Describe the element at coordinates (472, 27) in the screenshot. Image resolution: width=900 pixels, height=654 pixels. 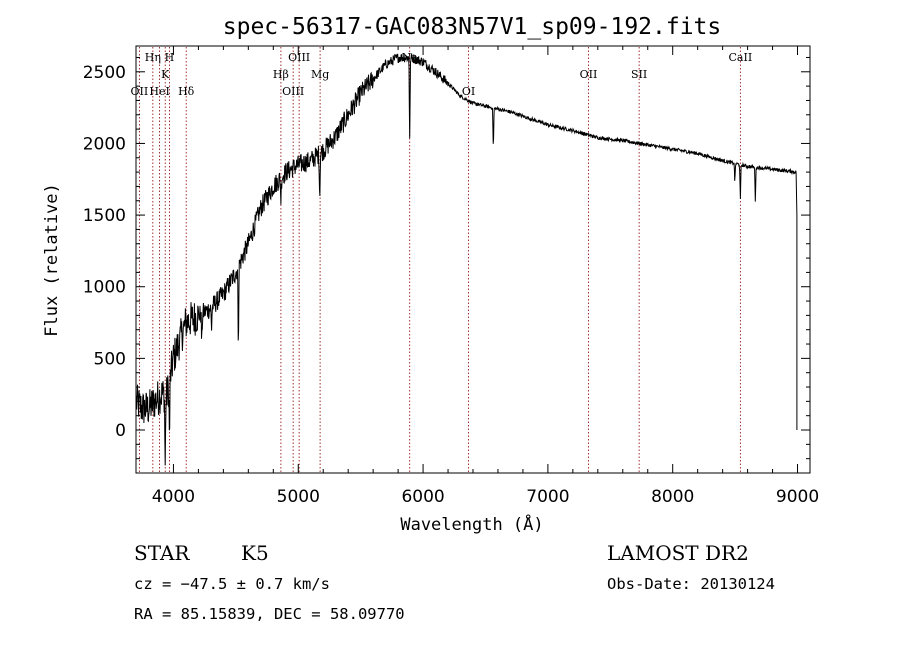
I see `chart-title: spec-56317-GAC083N57V1_sp09-192.fits` at that location.